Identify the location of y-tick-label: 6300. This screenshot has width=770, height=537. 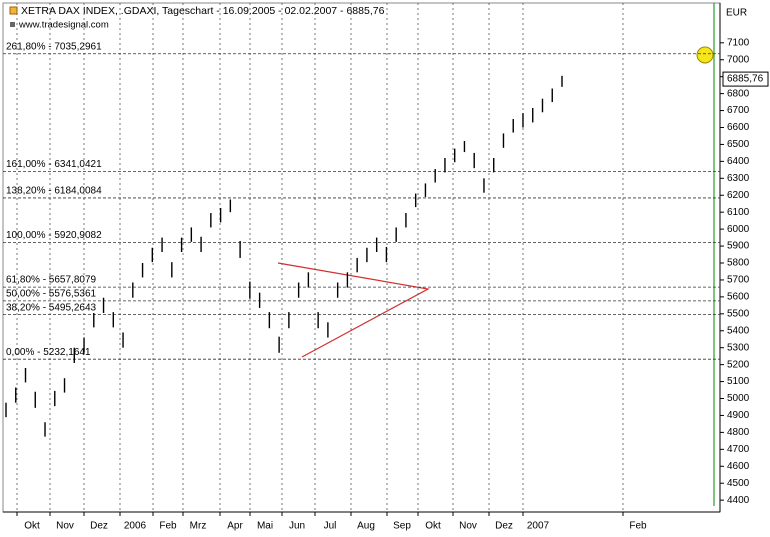
(738, 178).